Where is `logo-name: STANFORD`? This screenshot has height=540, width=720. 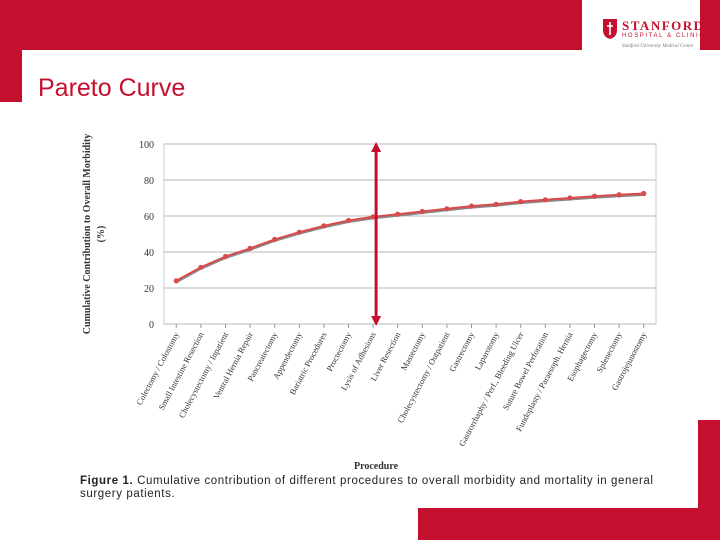
logo-name: STANFORD is located at coordinates (663, 25).